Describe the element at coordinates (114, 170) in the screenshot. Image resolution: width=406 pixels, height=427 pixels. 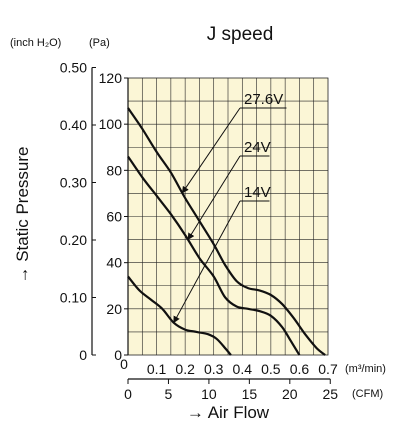
I see `pa-tick-label: 80` at that location.